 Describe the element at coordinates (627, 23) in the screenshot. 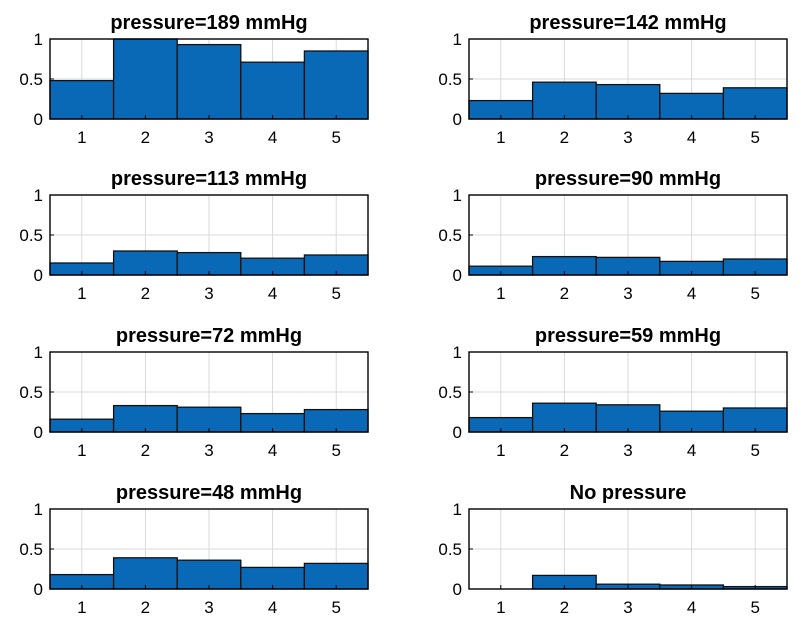

I see `subplot-title: pressure=142 mmHg` at that location.